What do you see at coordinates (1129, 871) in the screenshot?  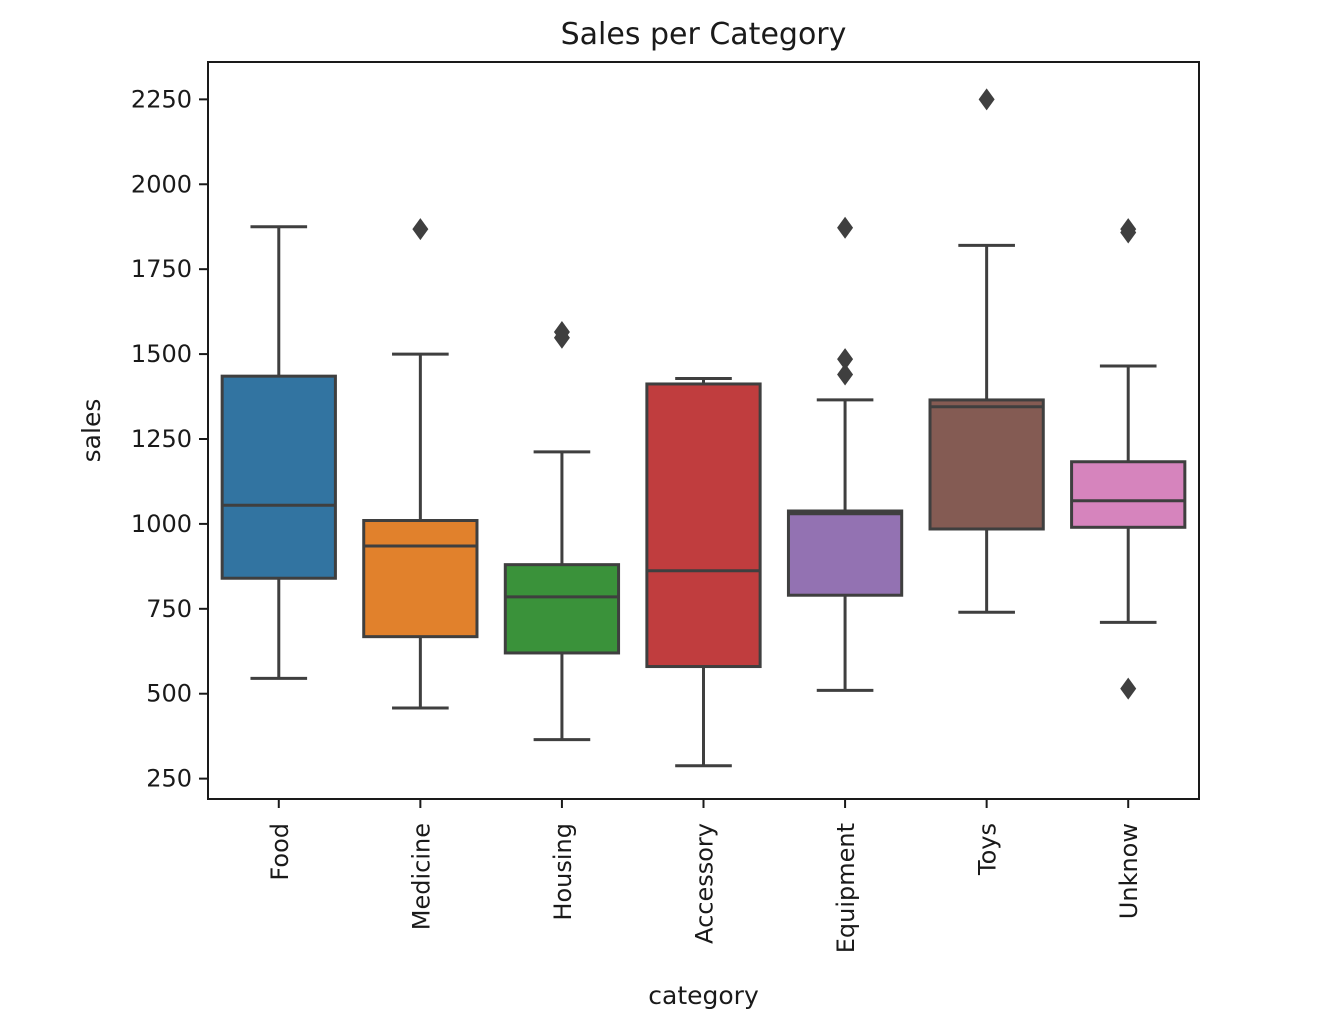 I see `x-tick-label: Unknow` at bounding box center [1129, 871].